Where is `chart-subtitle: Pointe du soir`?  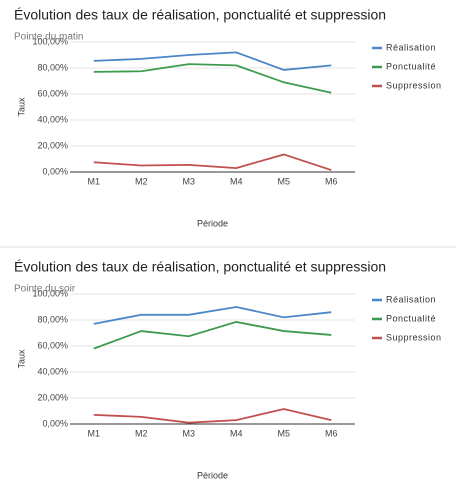 chart-subtitle: Pointe du soir is located at coordinates (45, 289).